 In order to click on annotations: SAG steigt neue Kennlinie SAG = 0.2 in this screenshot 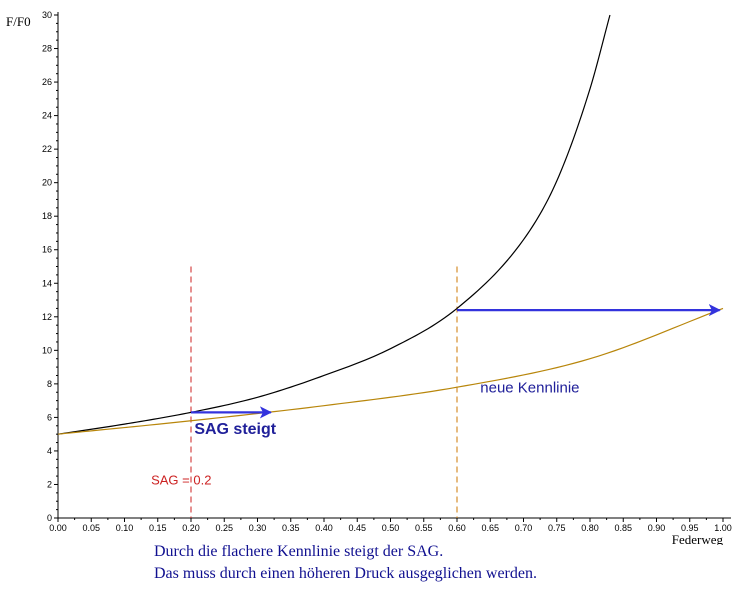, I will do `click(365, 433)`.